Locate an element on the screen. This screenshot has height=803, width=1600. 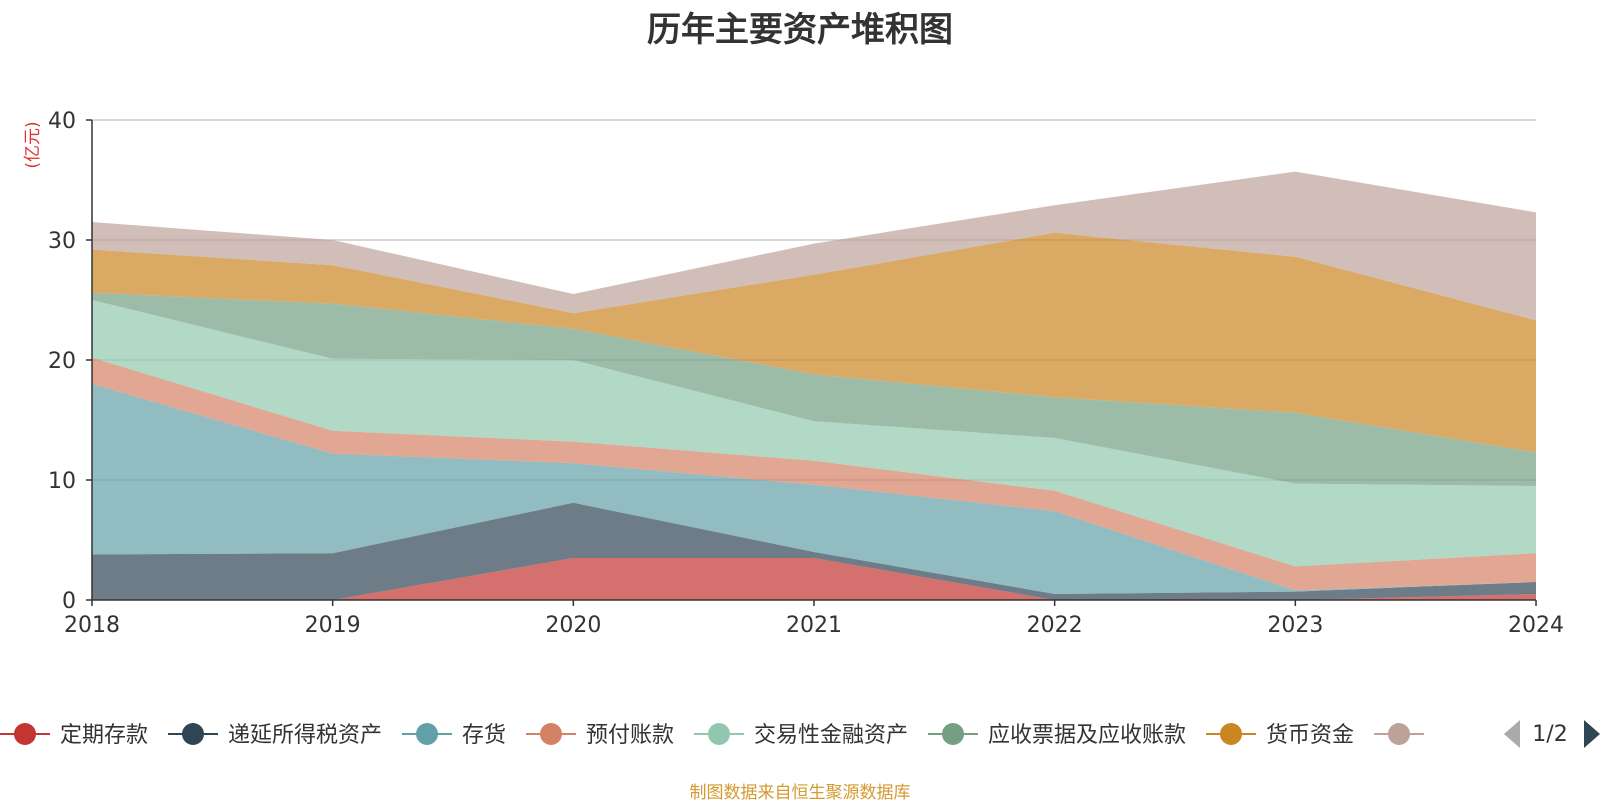
legend-page-indicator: 1/2 is located at coordinates (1549, 734).